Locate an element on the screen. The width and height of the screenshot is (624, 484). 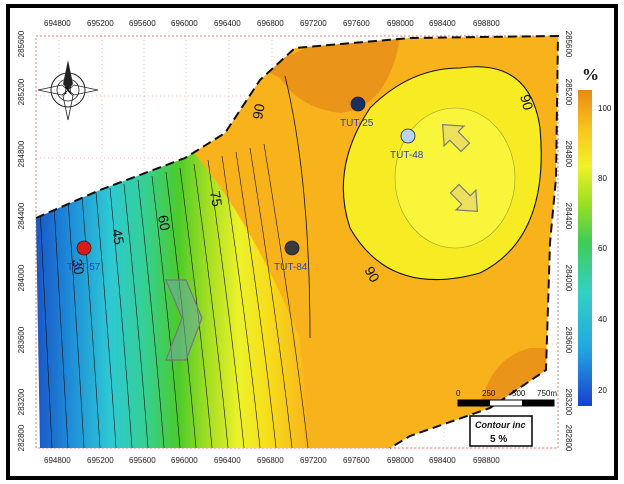
scale-bar: 0 250 500 750m is located at coordinates (506, 398).